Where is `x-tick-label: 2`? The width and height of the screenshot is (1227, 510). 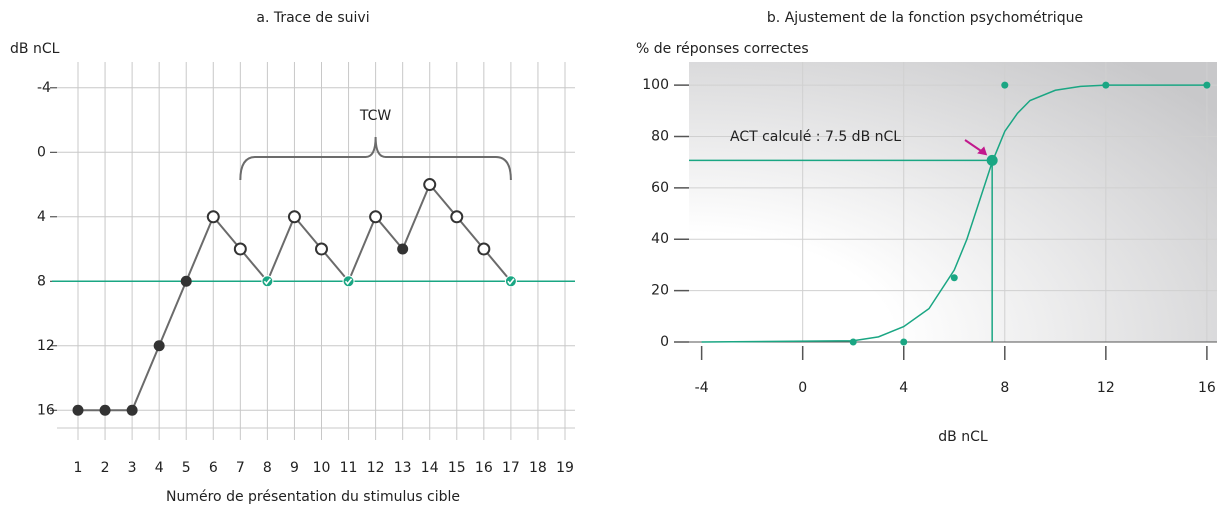
x-tick-label: 2 is located at coordinates (105, 468).